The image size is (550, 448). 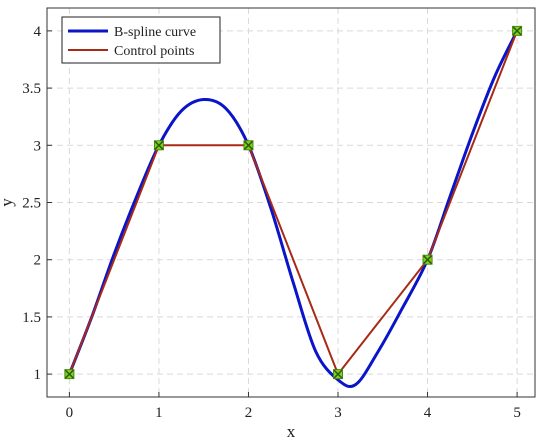 What do you see at coordinates (38, 32) in the screenshot?
I see `y-tick-label: 4` at bounding box center [38, 32].